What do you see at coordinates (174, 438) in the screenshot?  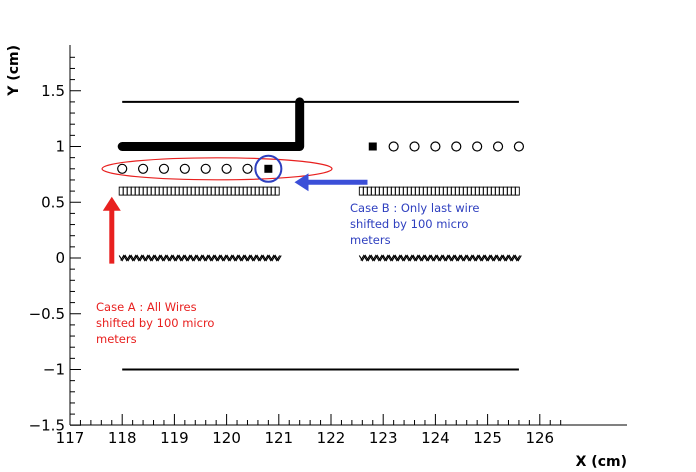 I see `x-tick-label: 119` at bounding box center [174, 438].